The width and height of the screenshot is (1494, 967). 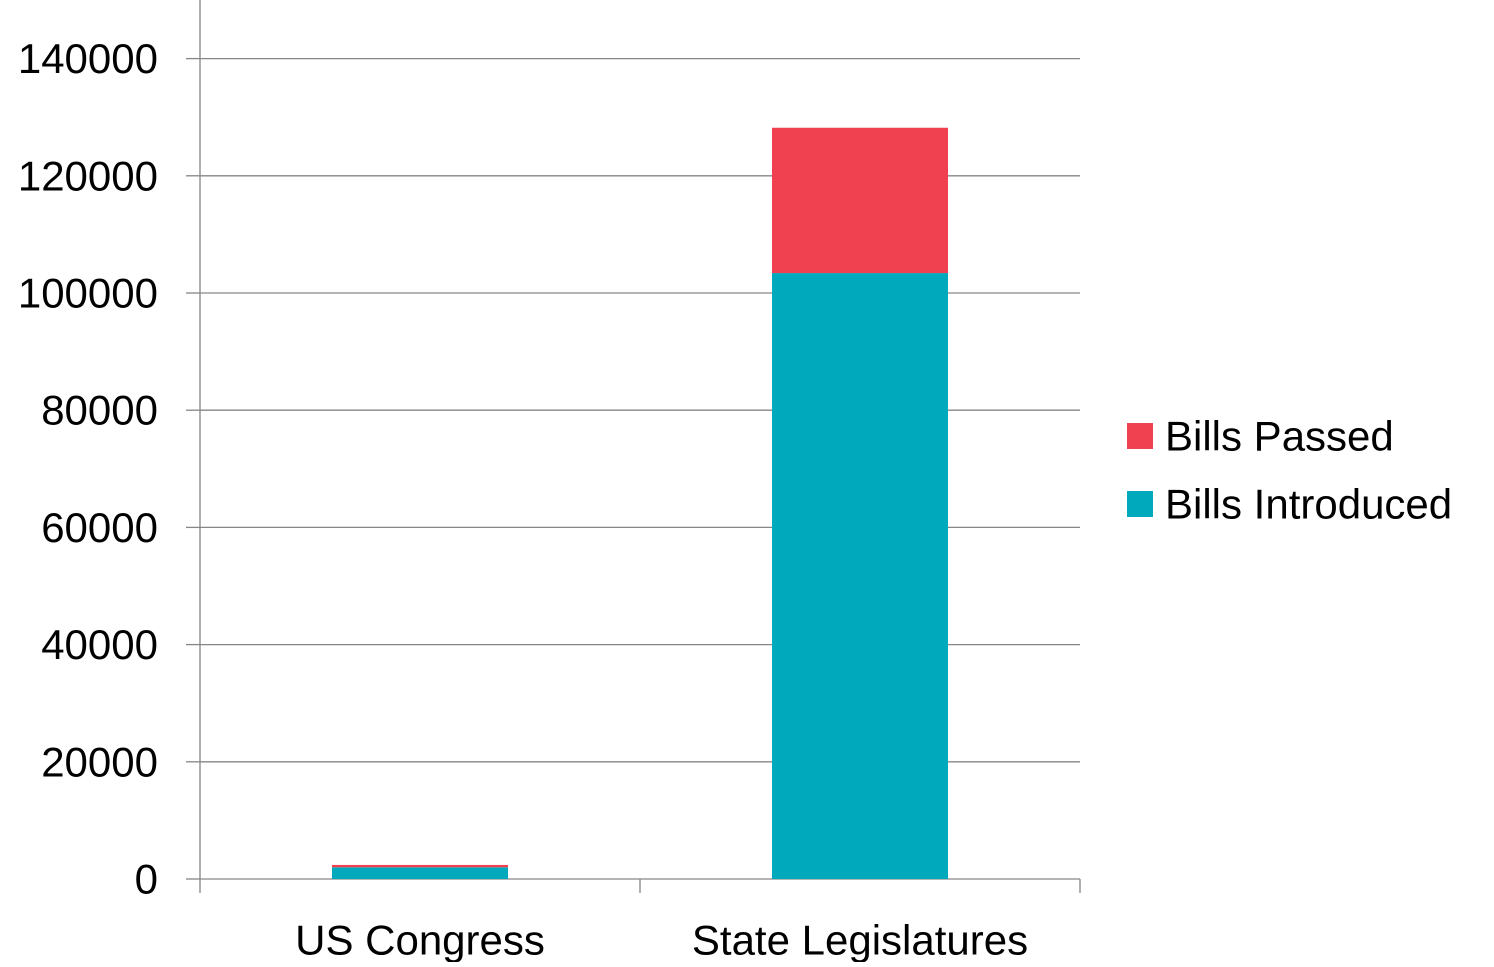 What do you see at coordinates (88, 468) in the screenshot?
I see `y-axis-tick-labels: 0 20000 40000 60000 80000 100000 120000 140000` at bounding box center [88, 468].